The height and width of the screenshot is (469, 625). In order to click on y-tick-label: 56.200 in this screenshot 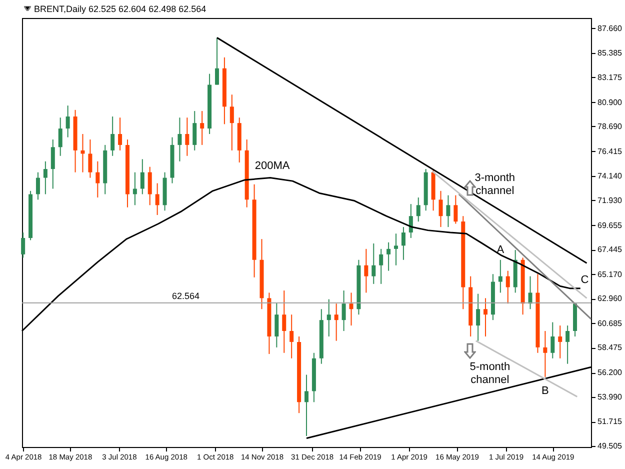, I will do `click(610, 373)`.